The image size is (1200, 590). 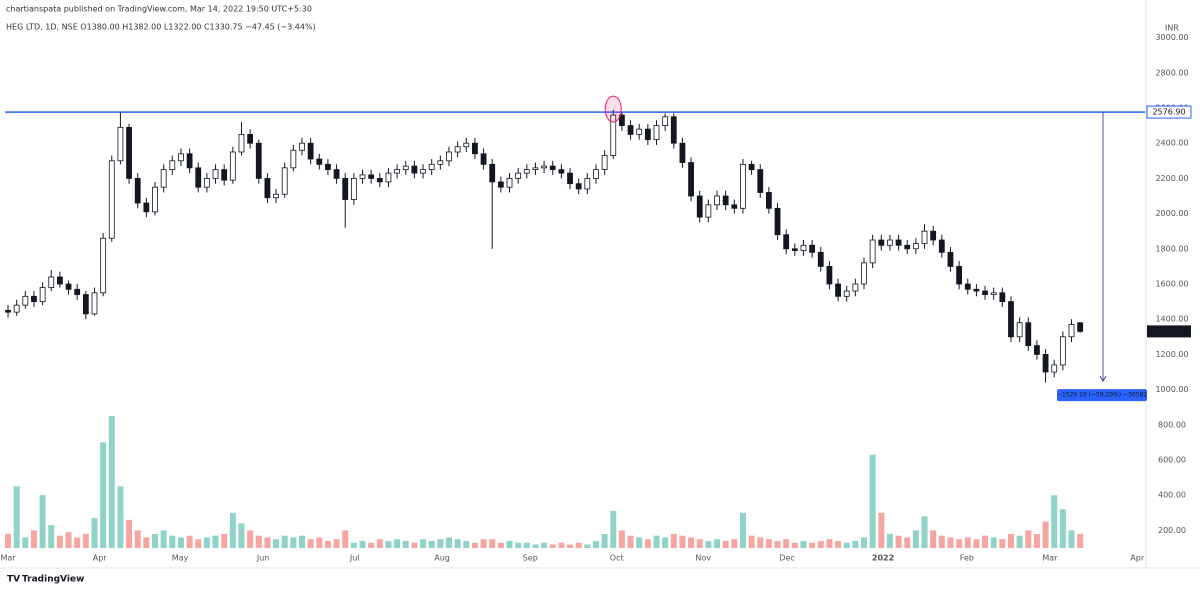 I want to click on x-tick-label: Feb, so click(x=967, y=558).